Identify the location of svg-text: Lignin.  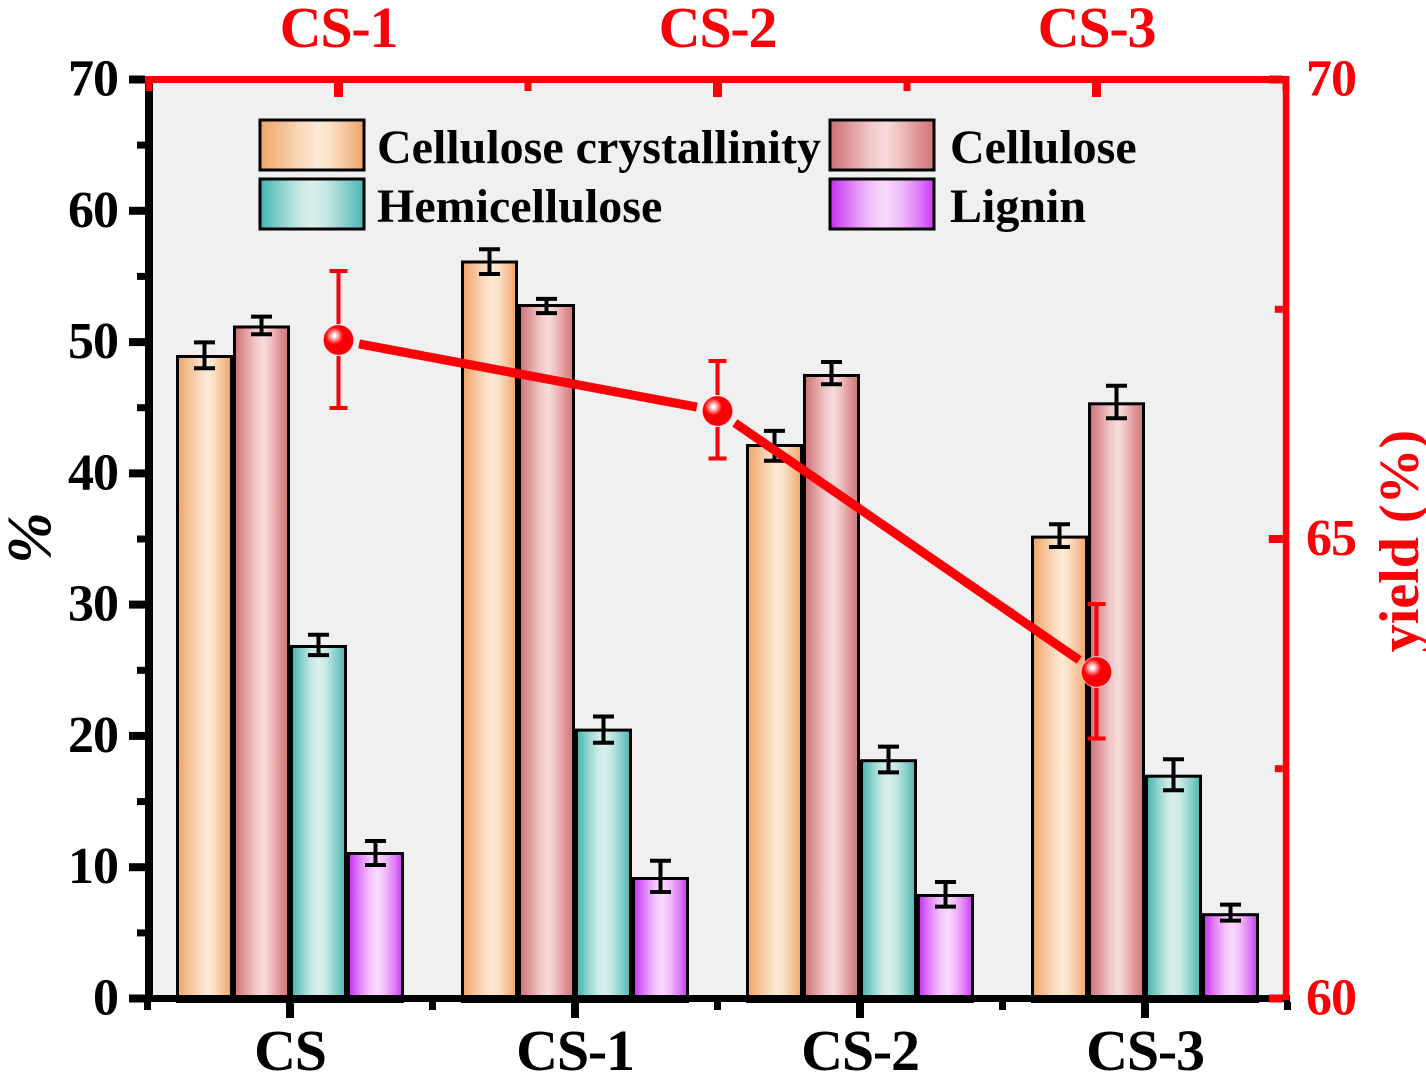
(1018, 206).